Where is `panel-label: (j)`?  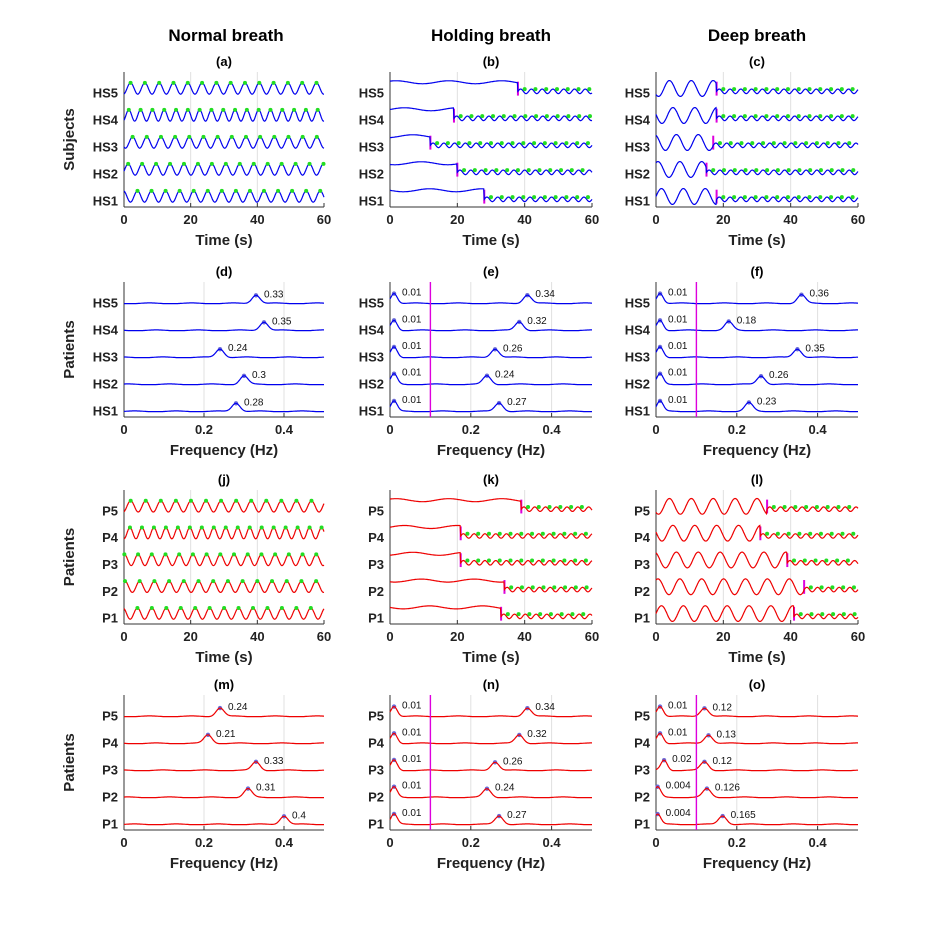
panel-label: (j) is located at coordinates (224, 479).